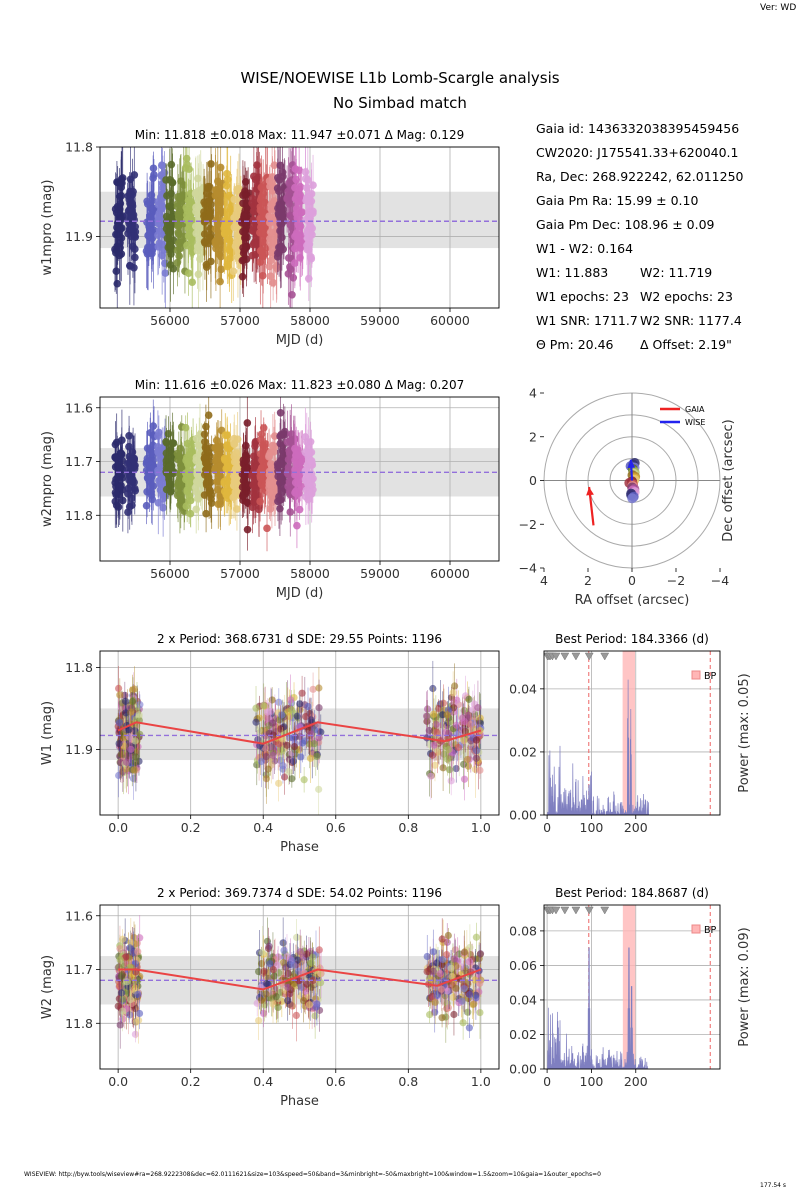  What do you see at coordinates (47, 479) in the screenshot?
I see `y-axis-label: w2mpro (mag)` at bounding box center [47, 479].